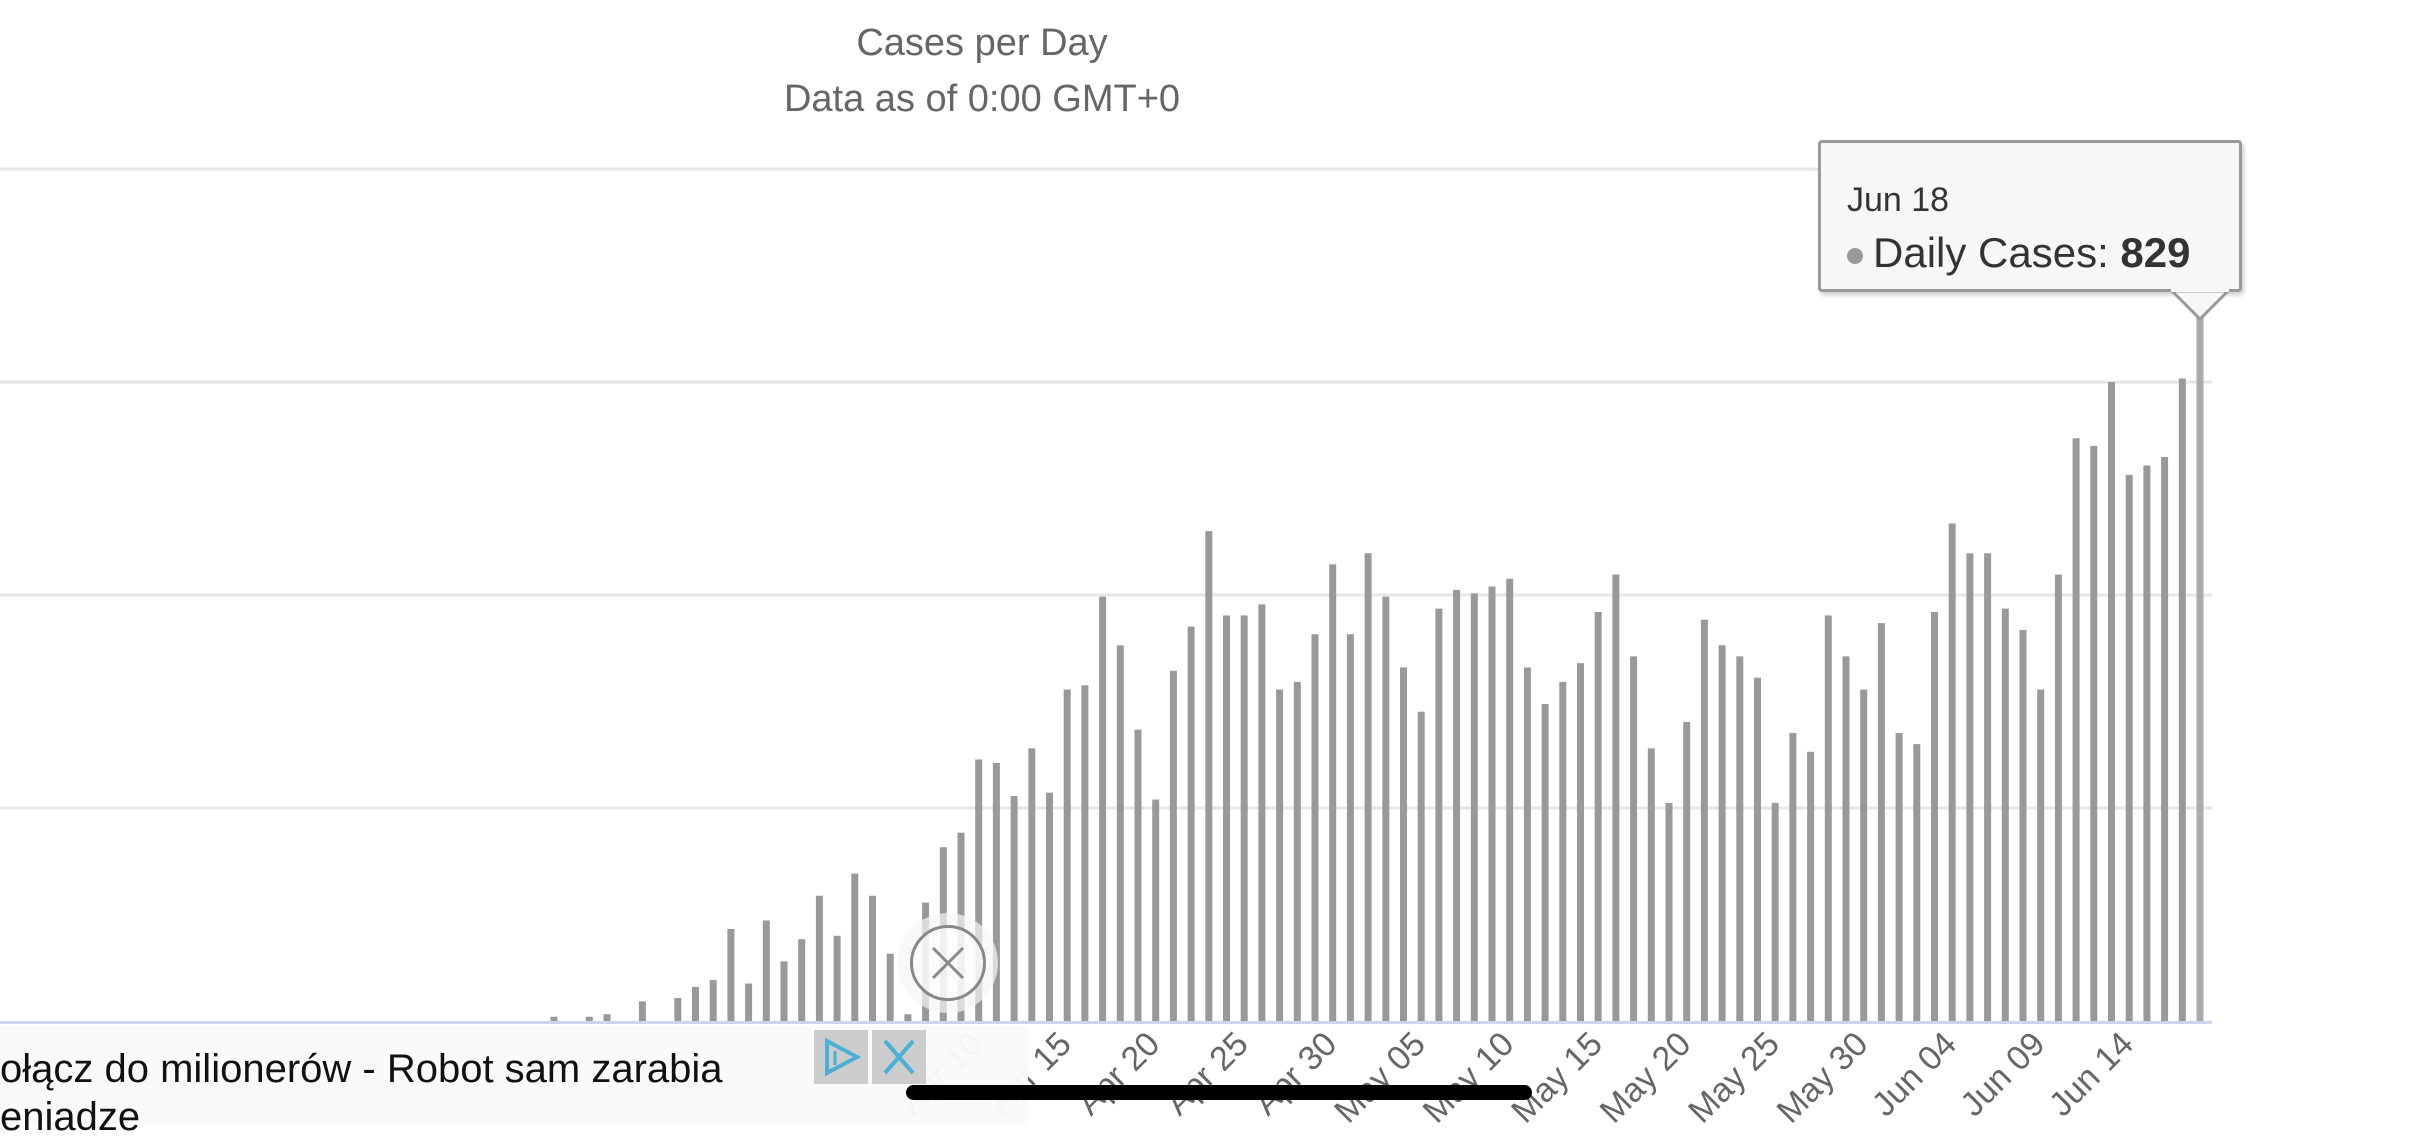  Describe the element at coordinates (1219, 1092) in the screenshot. I see `home-indicator` at that location.